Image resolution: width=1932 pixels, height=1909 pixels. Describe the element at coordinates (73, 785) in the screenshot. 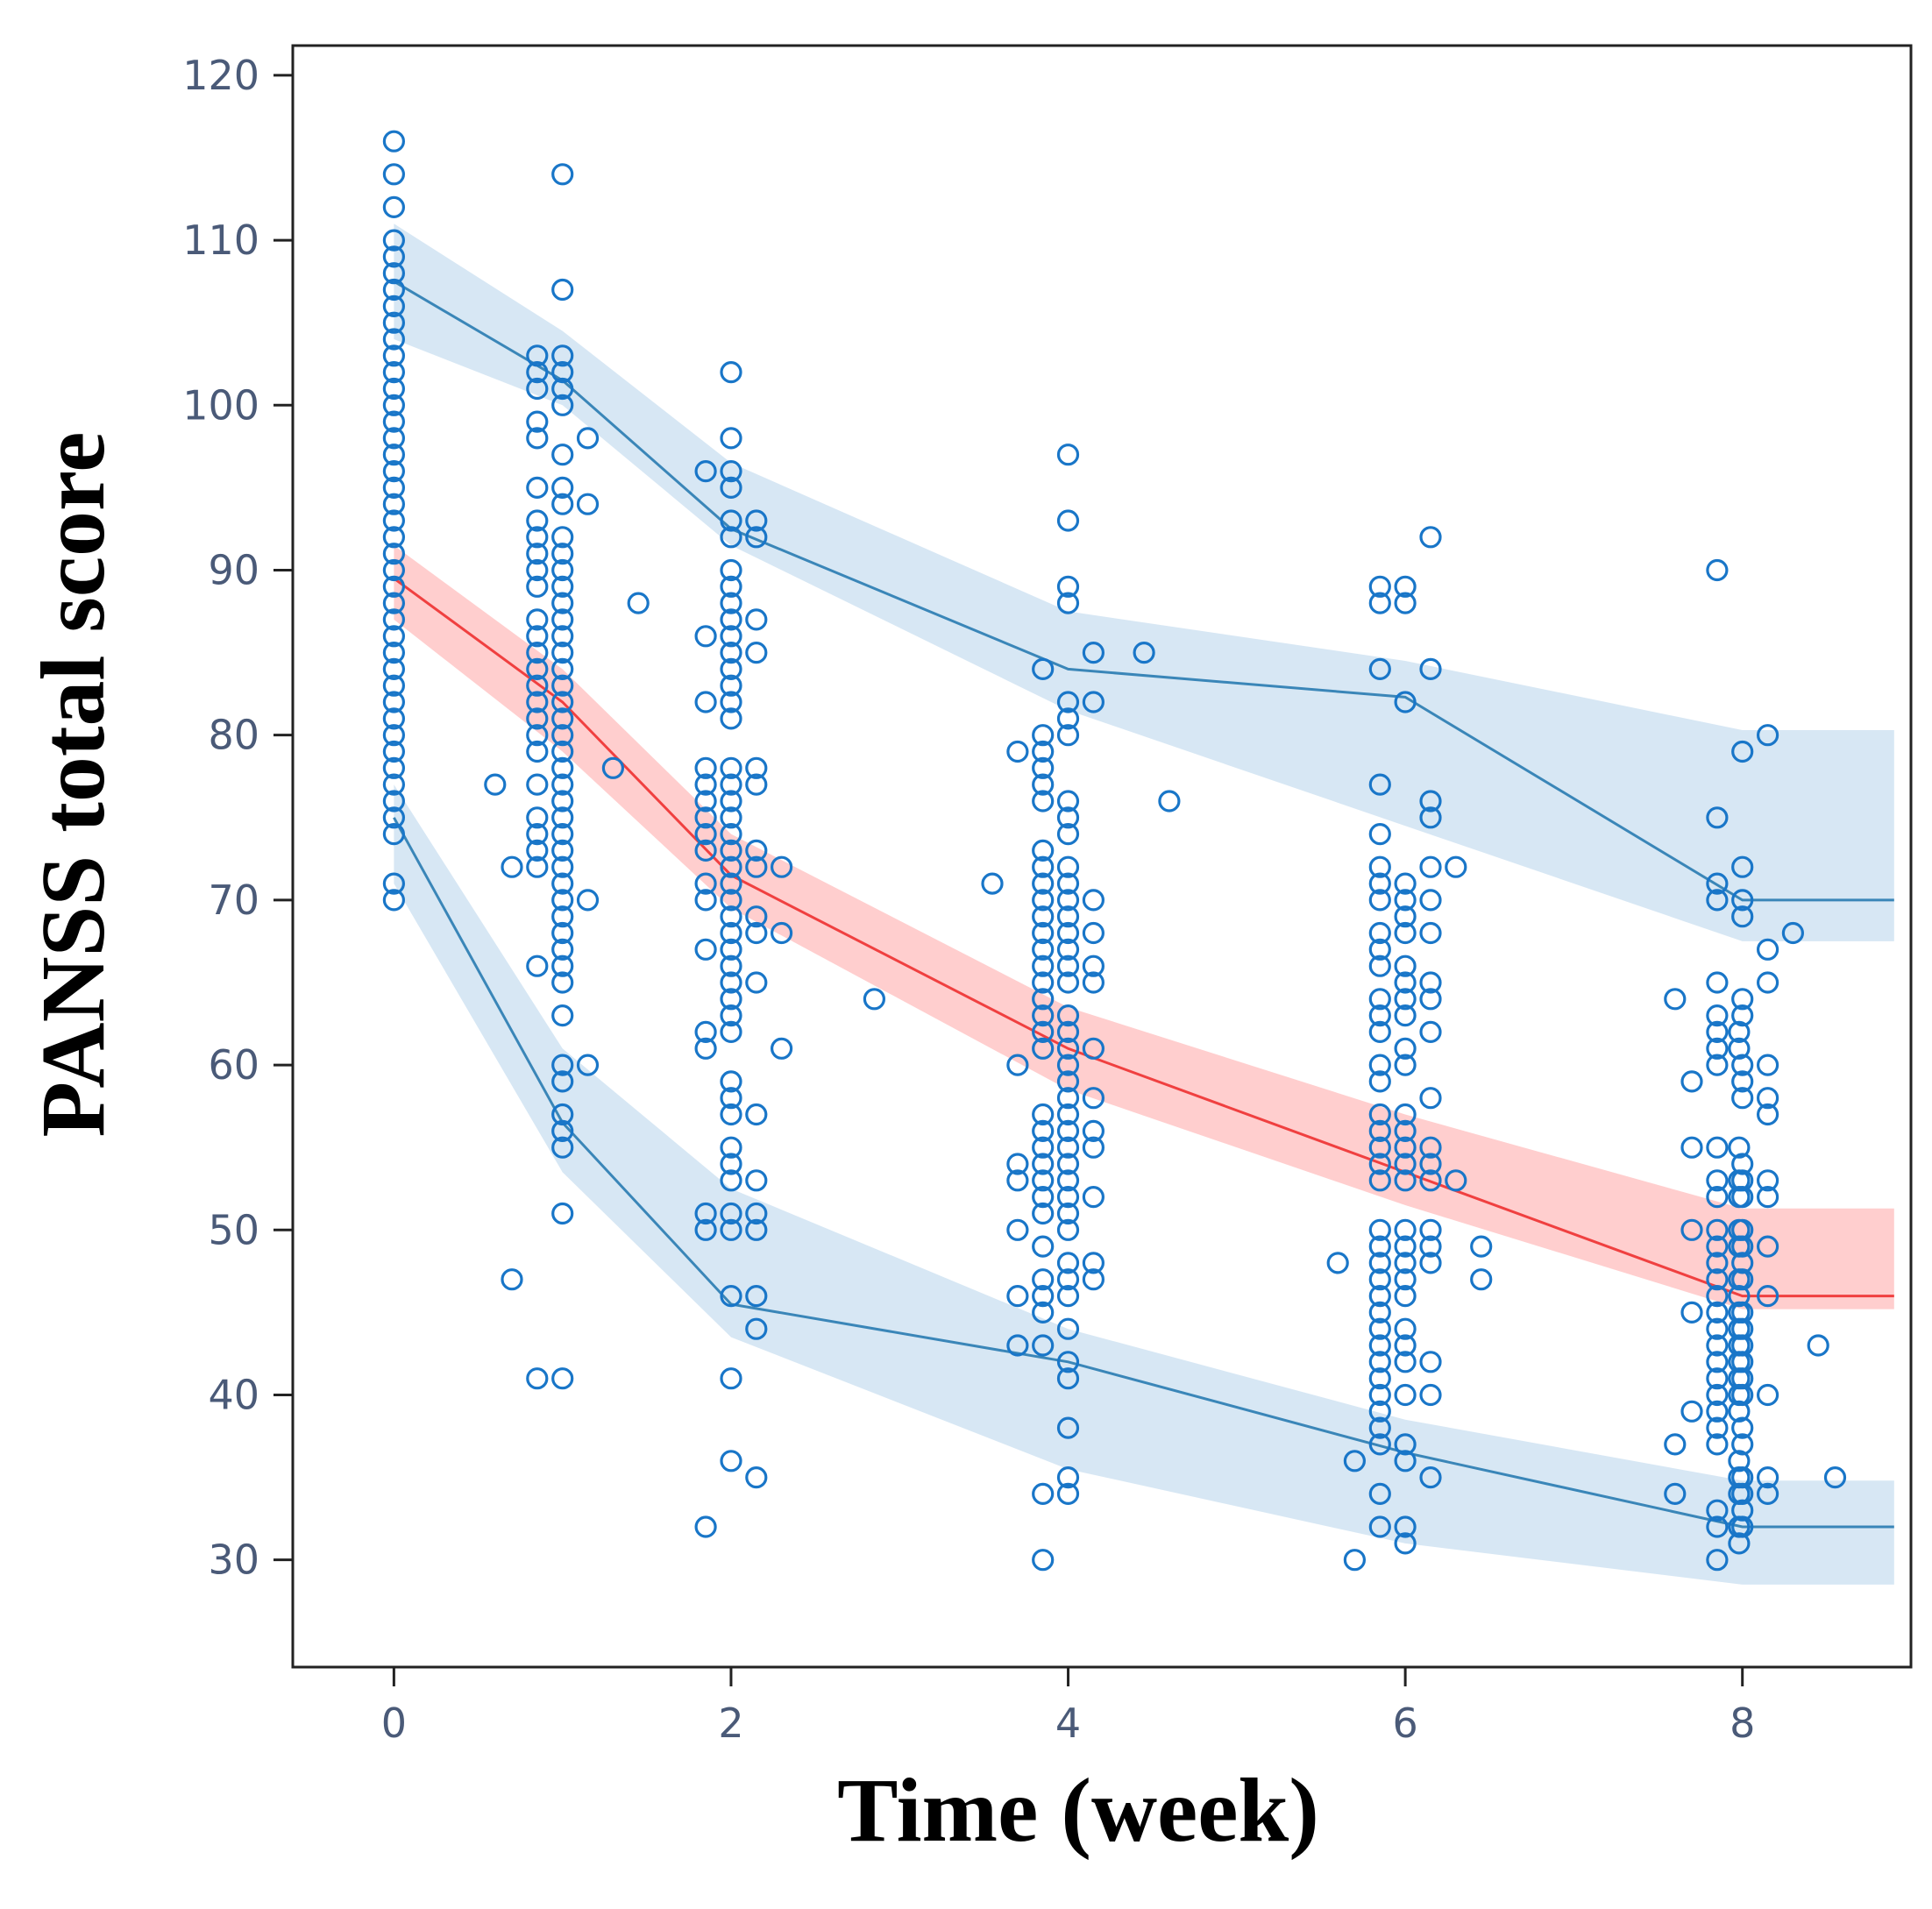

I see `y-axis-title: PANSS total score` at that location.